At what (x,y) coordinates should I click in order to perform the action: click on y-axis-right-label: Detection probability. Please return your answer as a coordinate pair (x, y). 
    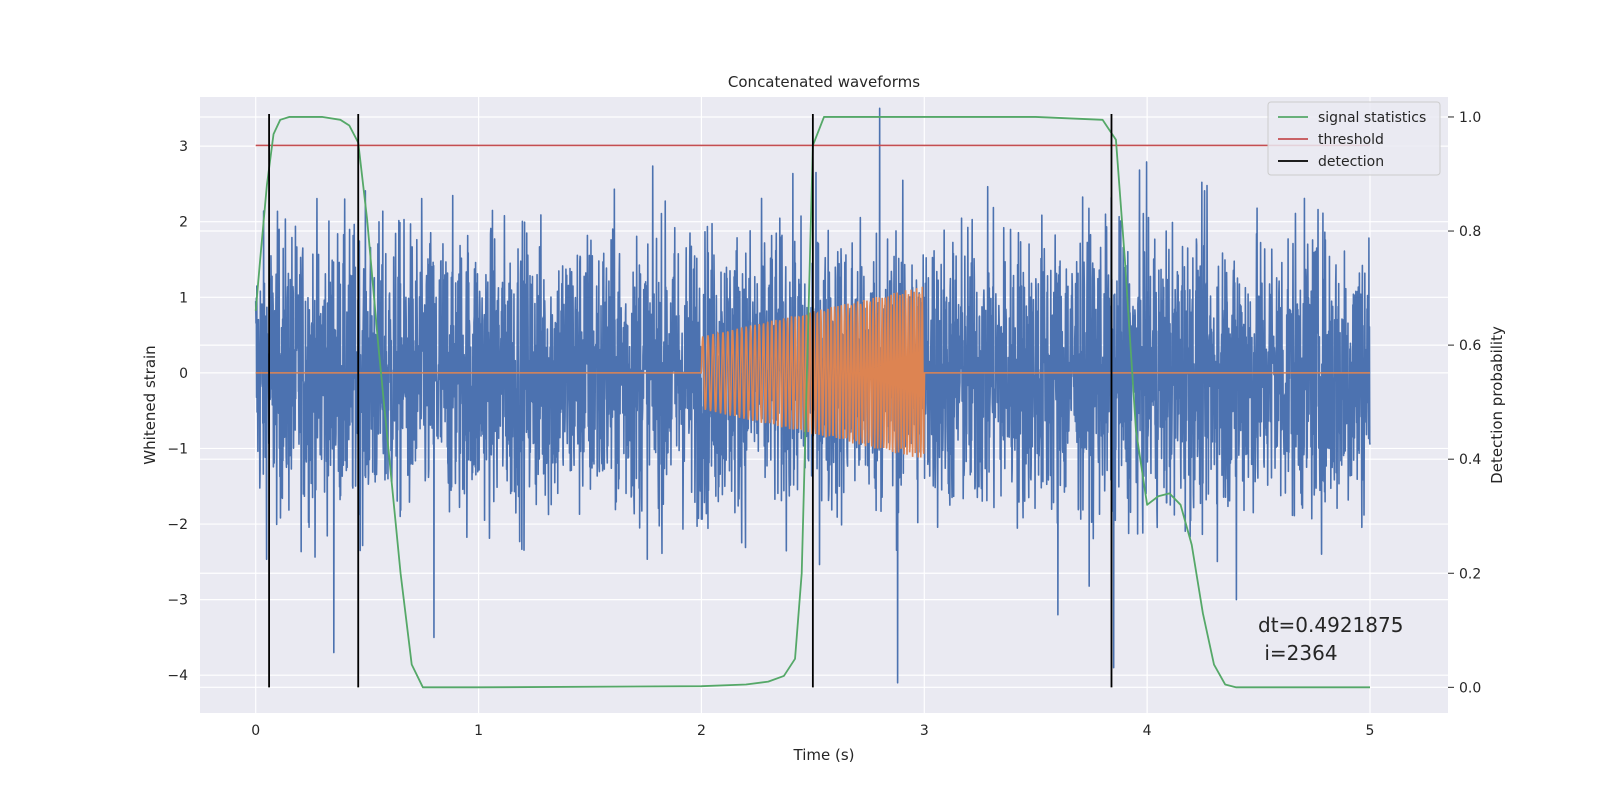
    Looking at the image, I should click on (1497, 405).